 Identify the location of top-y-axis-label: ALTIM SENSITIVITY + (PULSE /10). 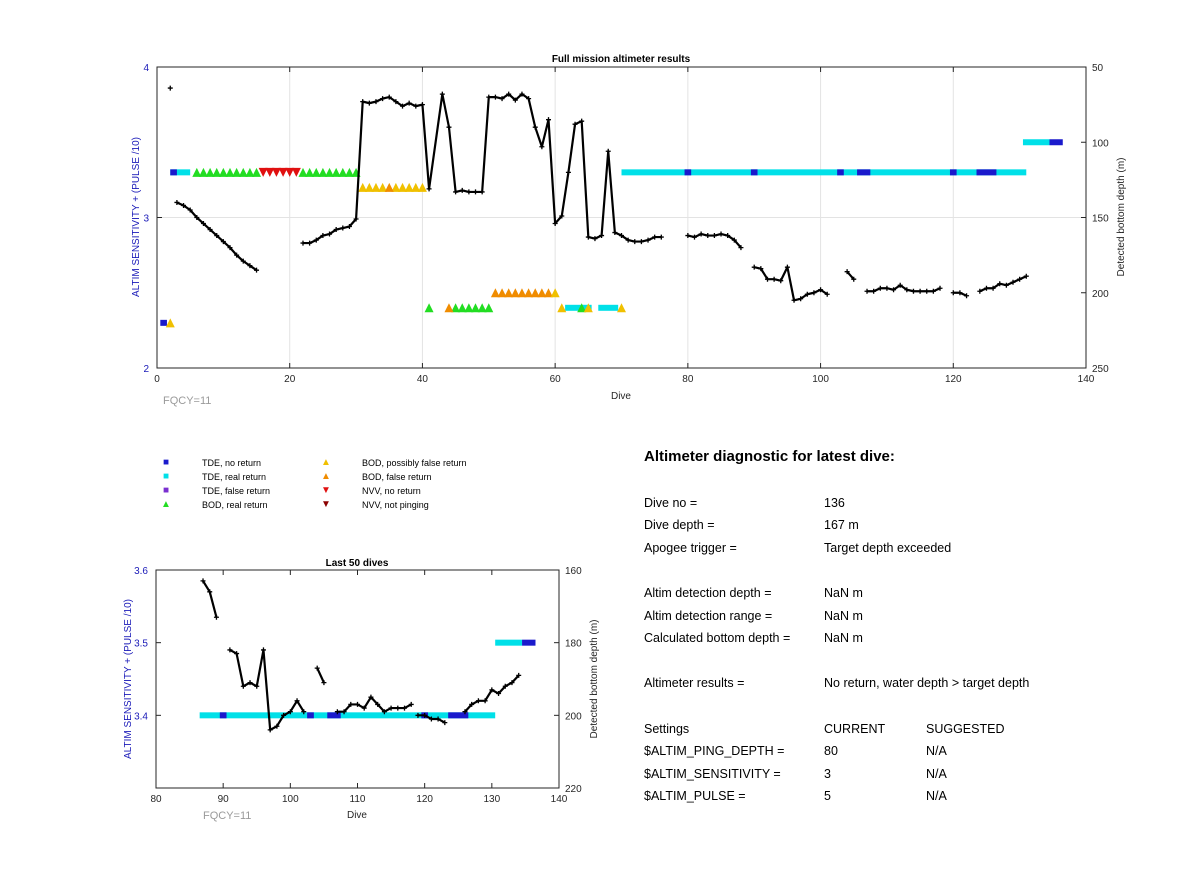
(136, 217).